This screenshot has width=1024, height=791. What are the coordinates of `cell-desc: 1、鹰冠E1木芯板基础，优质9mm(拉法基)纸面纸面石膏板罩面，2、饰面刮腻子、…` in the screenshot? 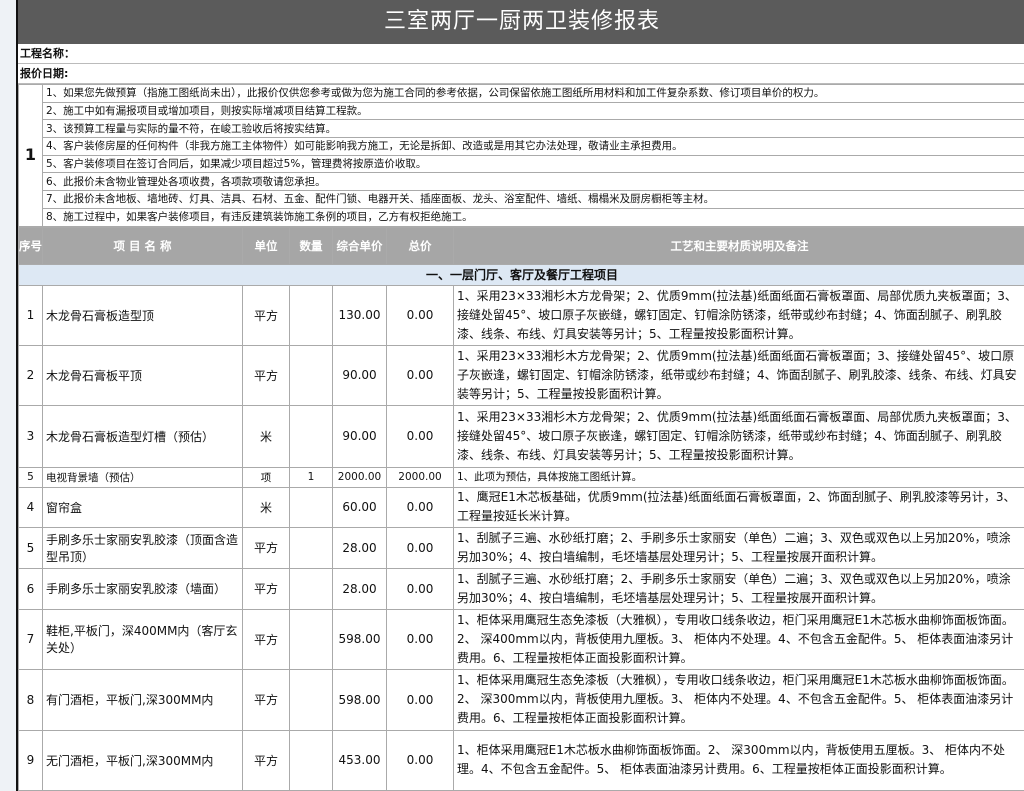 It's located at (739, 507).